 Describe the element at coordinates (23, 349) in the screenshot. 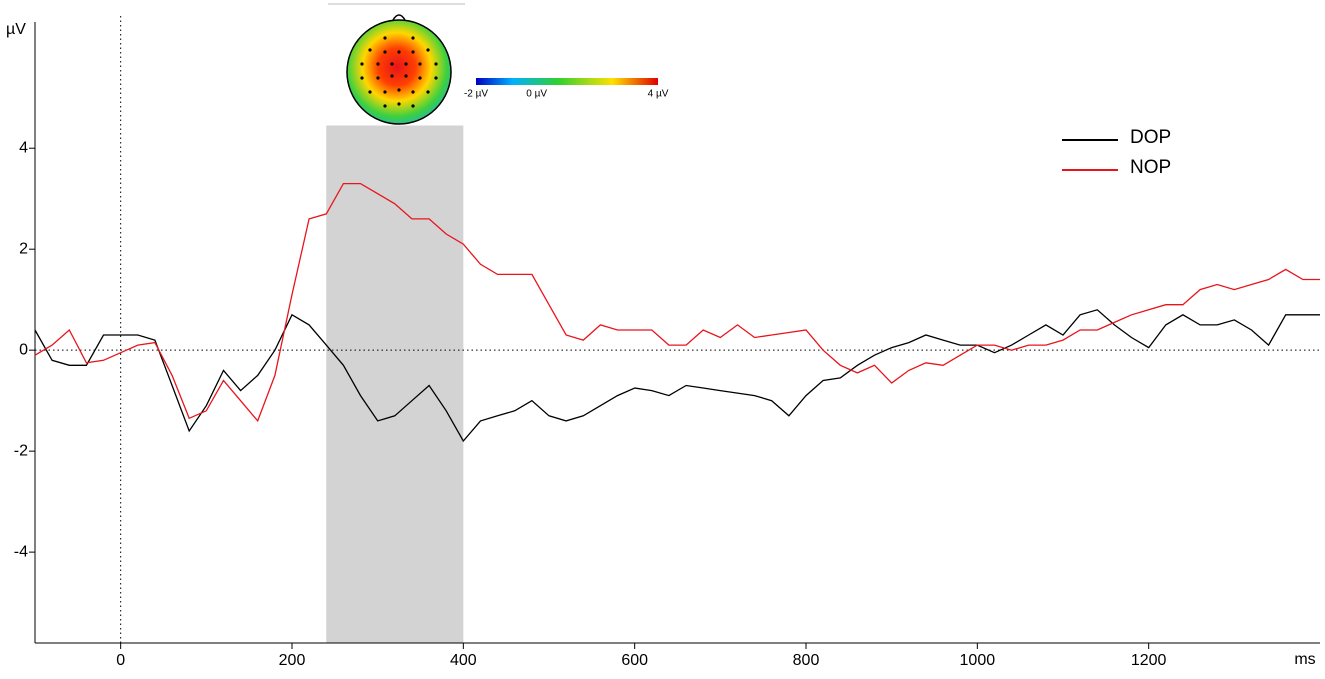

I see `y-tick-label: 0` at that location.